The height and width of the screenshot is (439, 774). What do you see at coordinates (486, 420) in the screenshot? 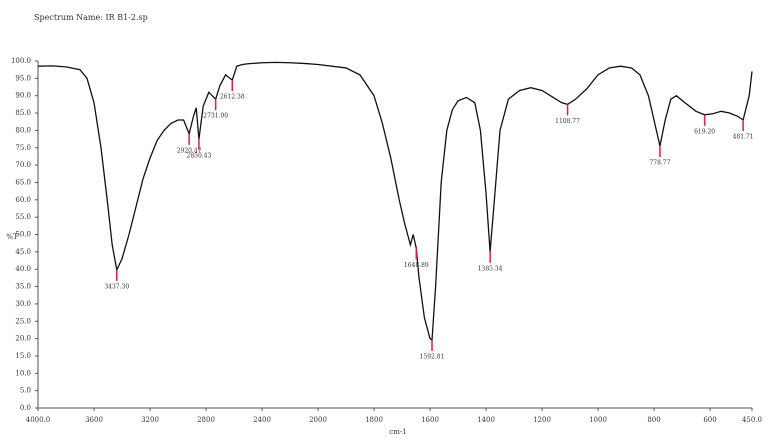
I see `x-tick-label: 1400` at bounding box center [486, 420].